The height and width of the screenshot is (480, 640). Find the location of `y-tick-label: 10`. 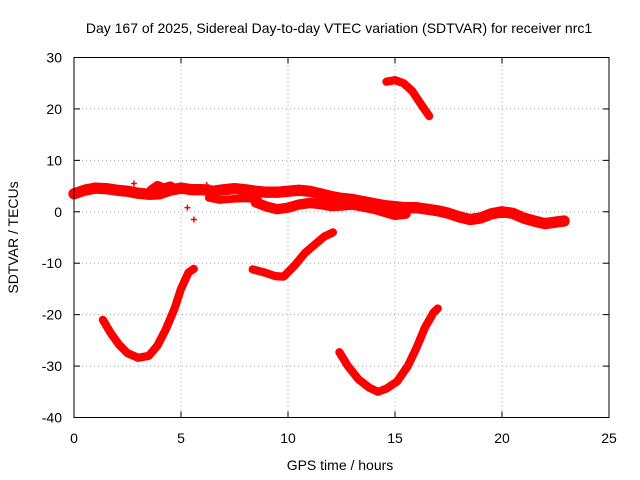

y-tick-label: 10 is located at coordinates (54, 160).